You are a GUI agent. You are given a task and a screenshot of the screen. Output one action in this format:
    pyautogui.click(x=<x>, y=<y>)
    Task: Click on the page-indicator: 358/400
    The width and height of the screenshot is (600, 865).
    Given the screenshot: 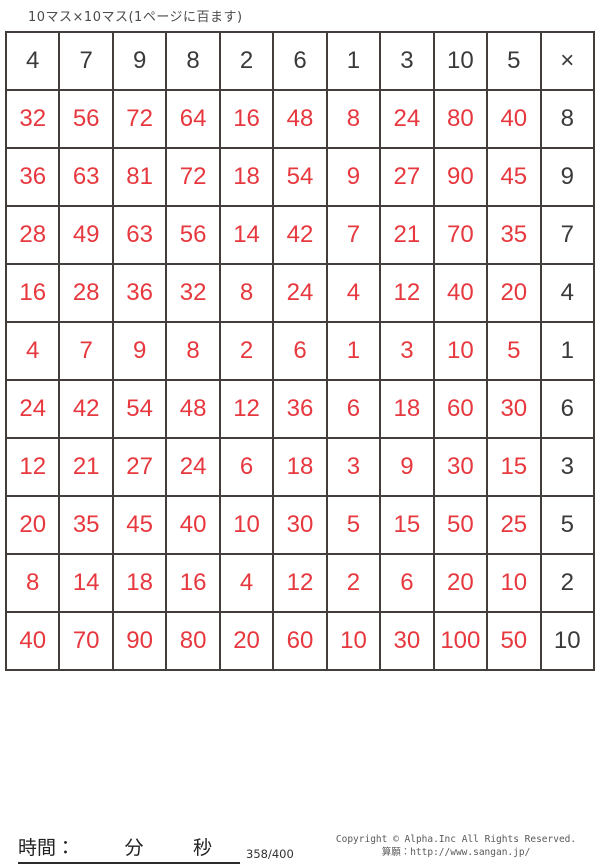 What is the action you would take?
    pyautogui.click(x=270, y=854)
    